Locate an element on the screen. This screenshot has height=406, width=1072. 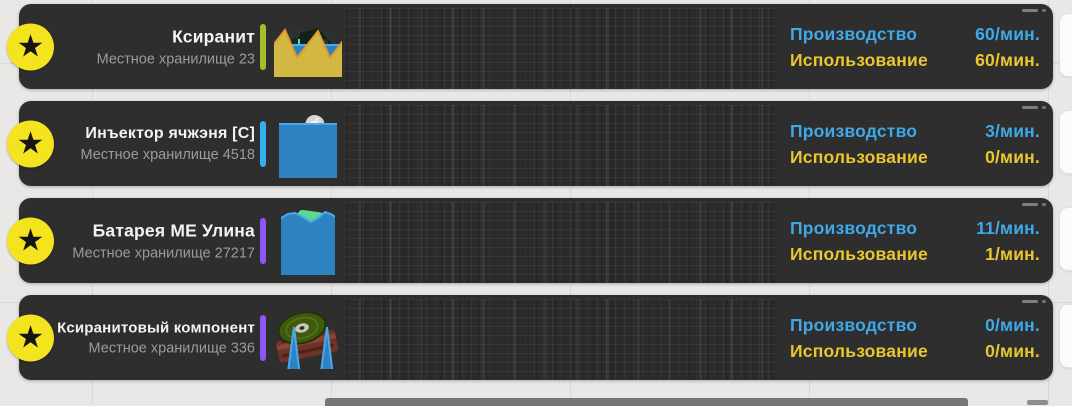
item-name: Батарея МЕ Улина is located at coordinates (173, 230).